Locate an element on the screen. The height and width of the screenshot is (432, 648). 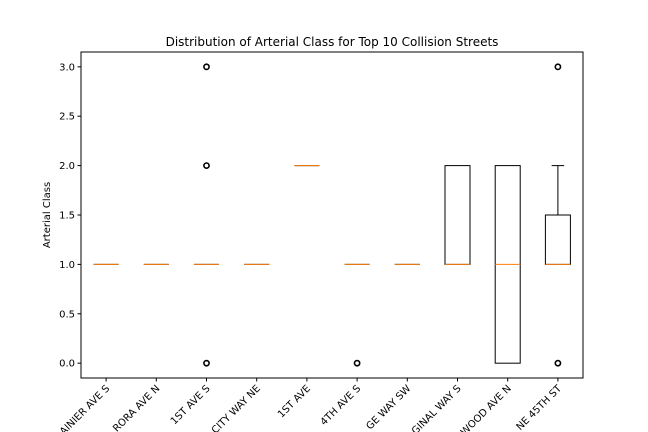
x-tick-label: NE 45TH ST is located at coordinates (540, 407).